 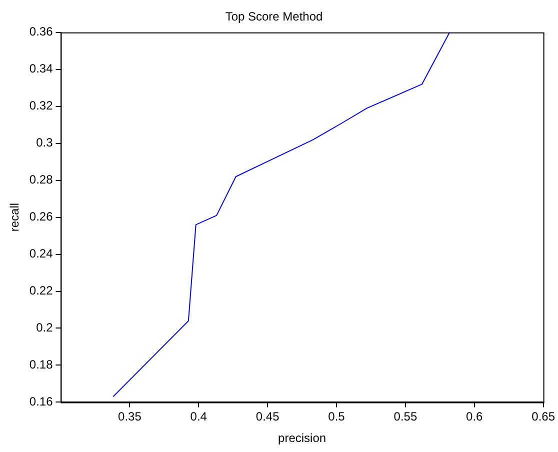 I want to click on x-tick-label: 0.6, so click(x=475, y=417).